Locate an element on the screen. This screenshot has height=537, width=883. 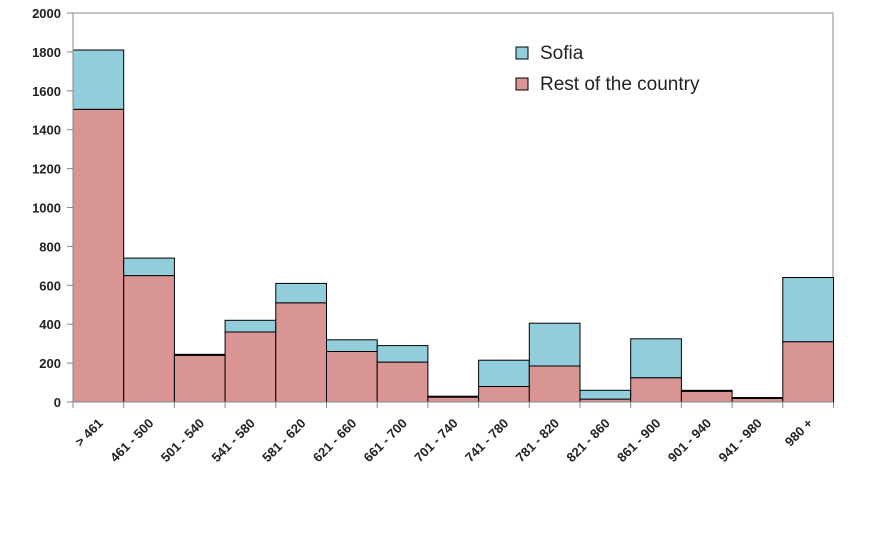
y-tick-label: 1200 is located at coordinates (46, 169).